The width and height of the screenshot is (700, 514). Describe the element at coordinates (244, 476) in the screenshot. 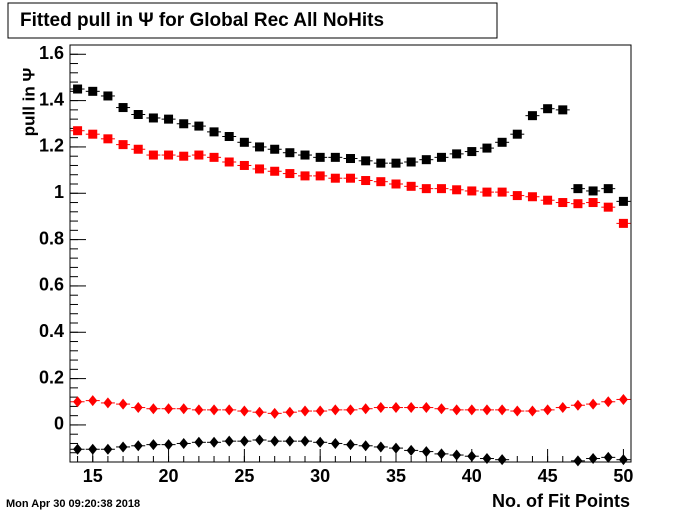

I see `x-tick-label: 25` at that location.